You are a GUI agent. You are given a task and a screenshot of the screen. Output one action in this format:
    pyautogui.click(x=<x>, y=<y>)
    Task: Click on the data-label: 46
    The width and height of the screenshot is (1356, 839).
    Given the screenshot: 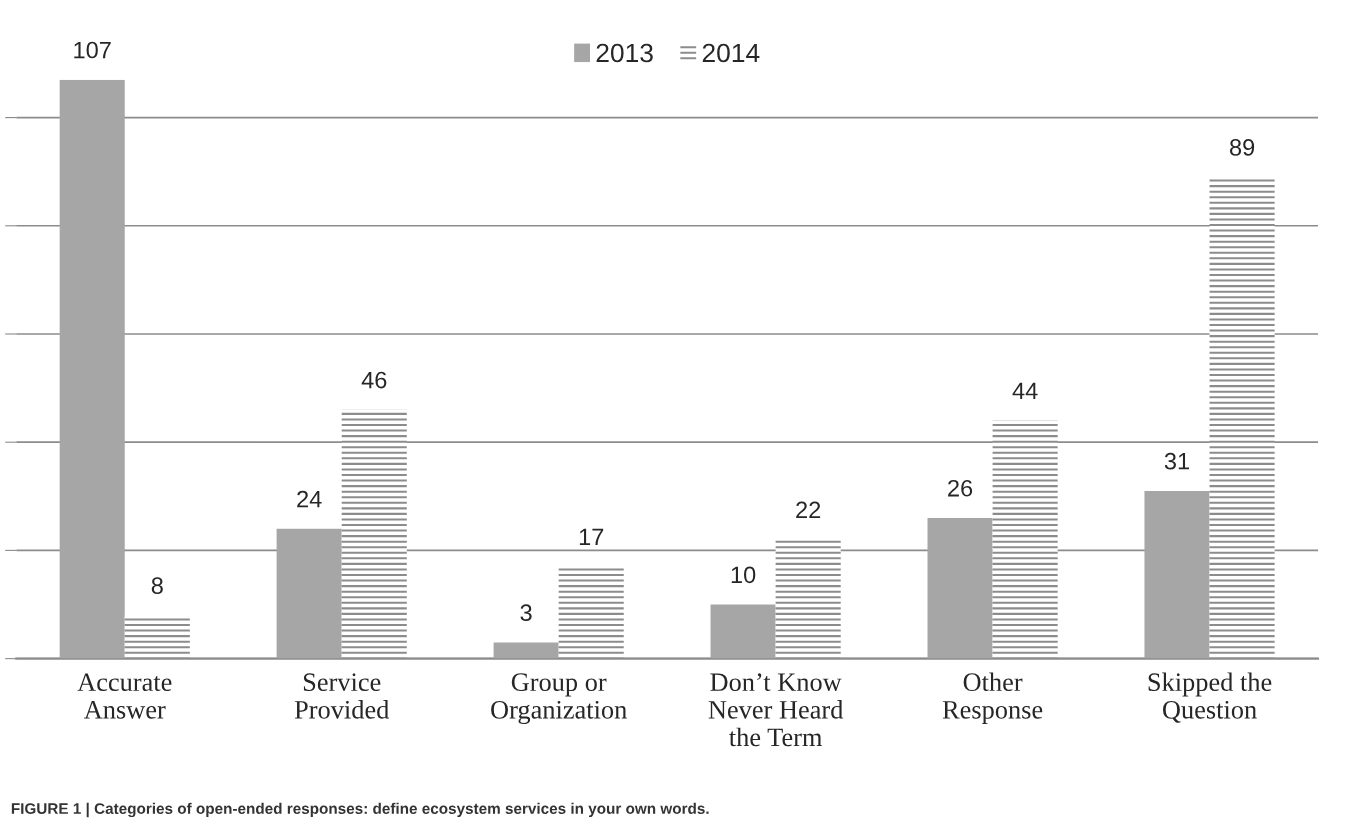 What is the action you would take?
    pyautogui.click(x=374, y=380)
    